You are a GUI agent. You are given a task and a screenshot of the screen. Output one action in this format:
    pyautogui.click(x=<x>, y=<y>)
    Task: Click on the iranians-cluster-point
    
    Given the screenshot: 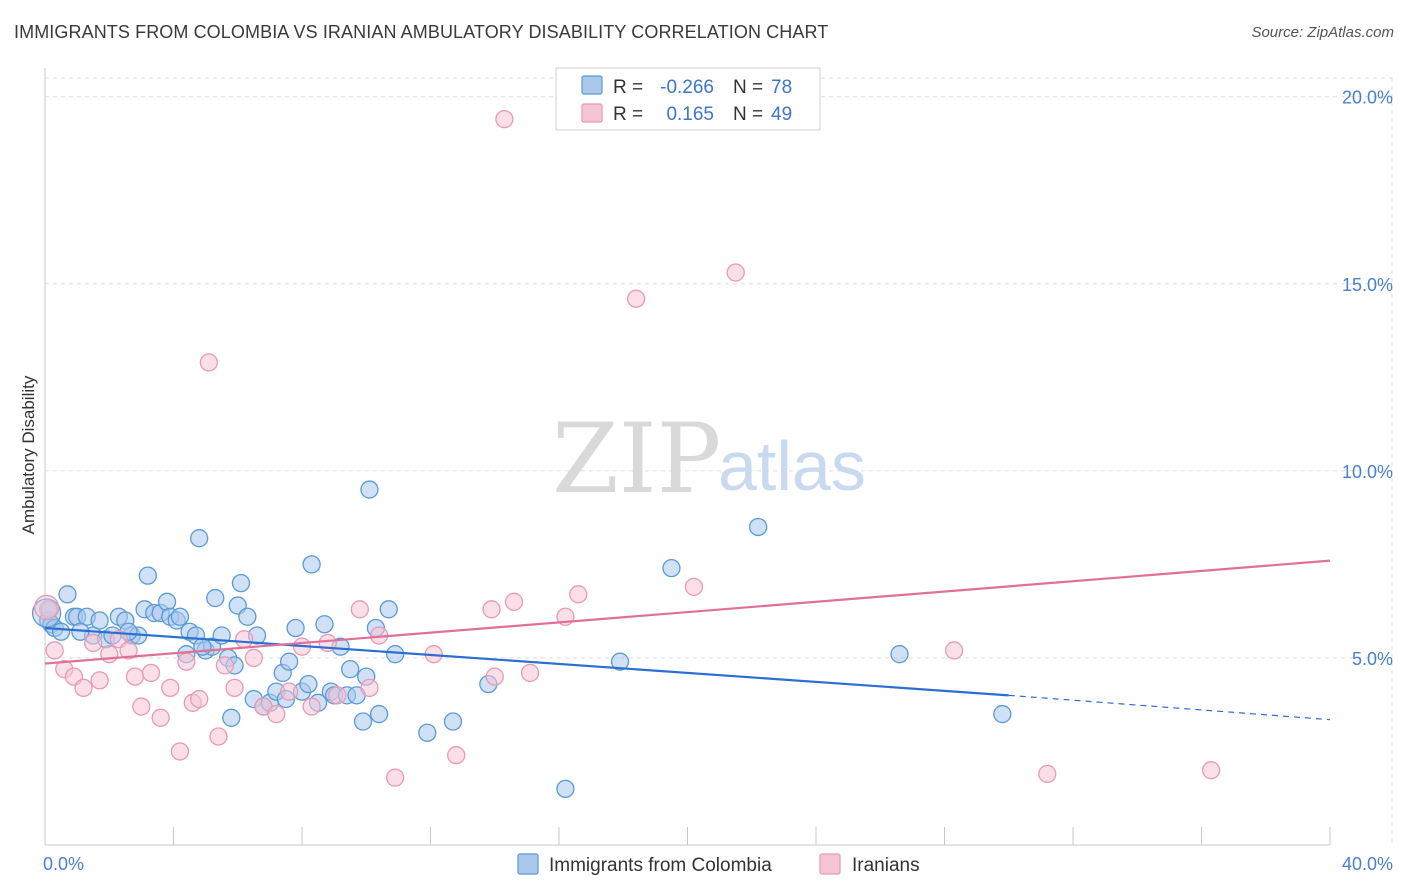 What is the action you would take?
    pyautogui.click(x=46, y=607)
    